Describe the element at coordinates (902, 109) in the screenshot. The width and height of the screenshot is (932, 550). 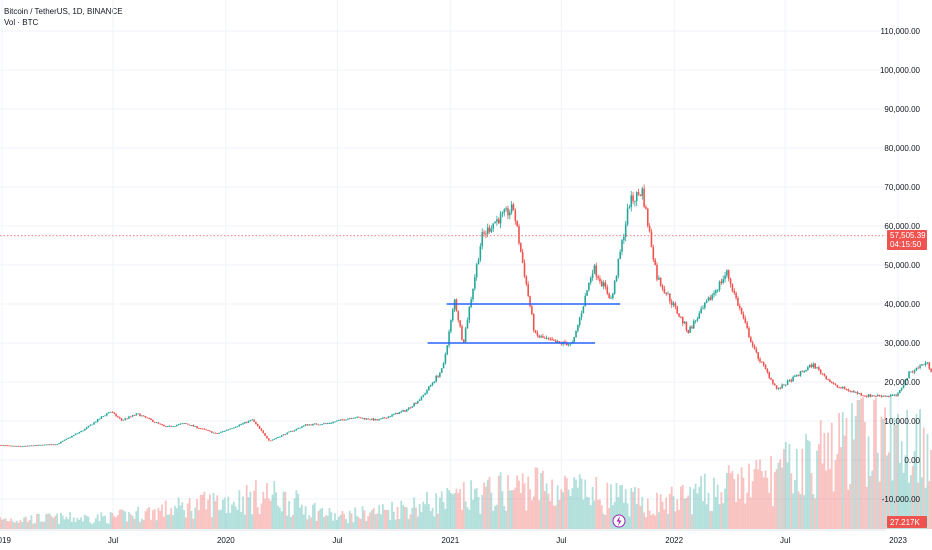
I see `y-tick-label: 90,000.00` at that location.